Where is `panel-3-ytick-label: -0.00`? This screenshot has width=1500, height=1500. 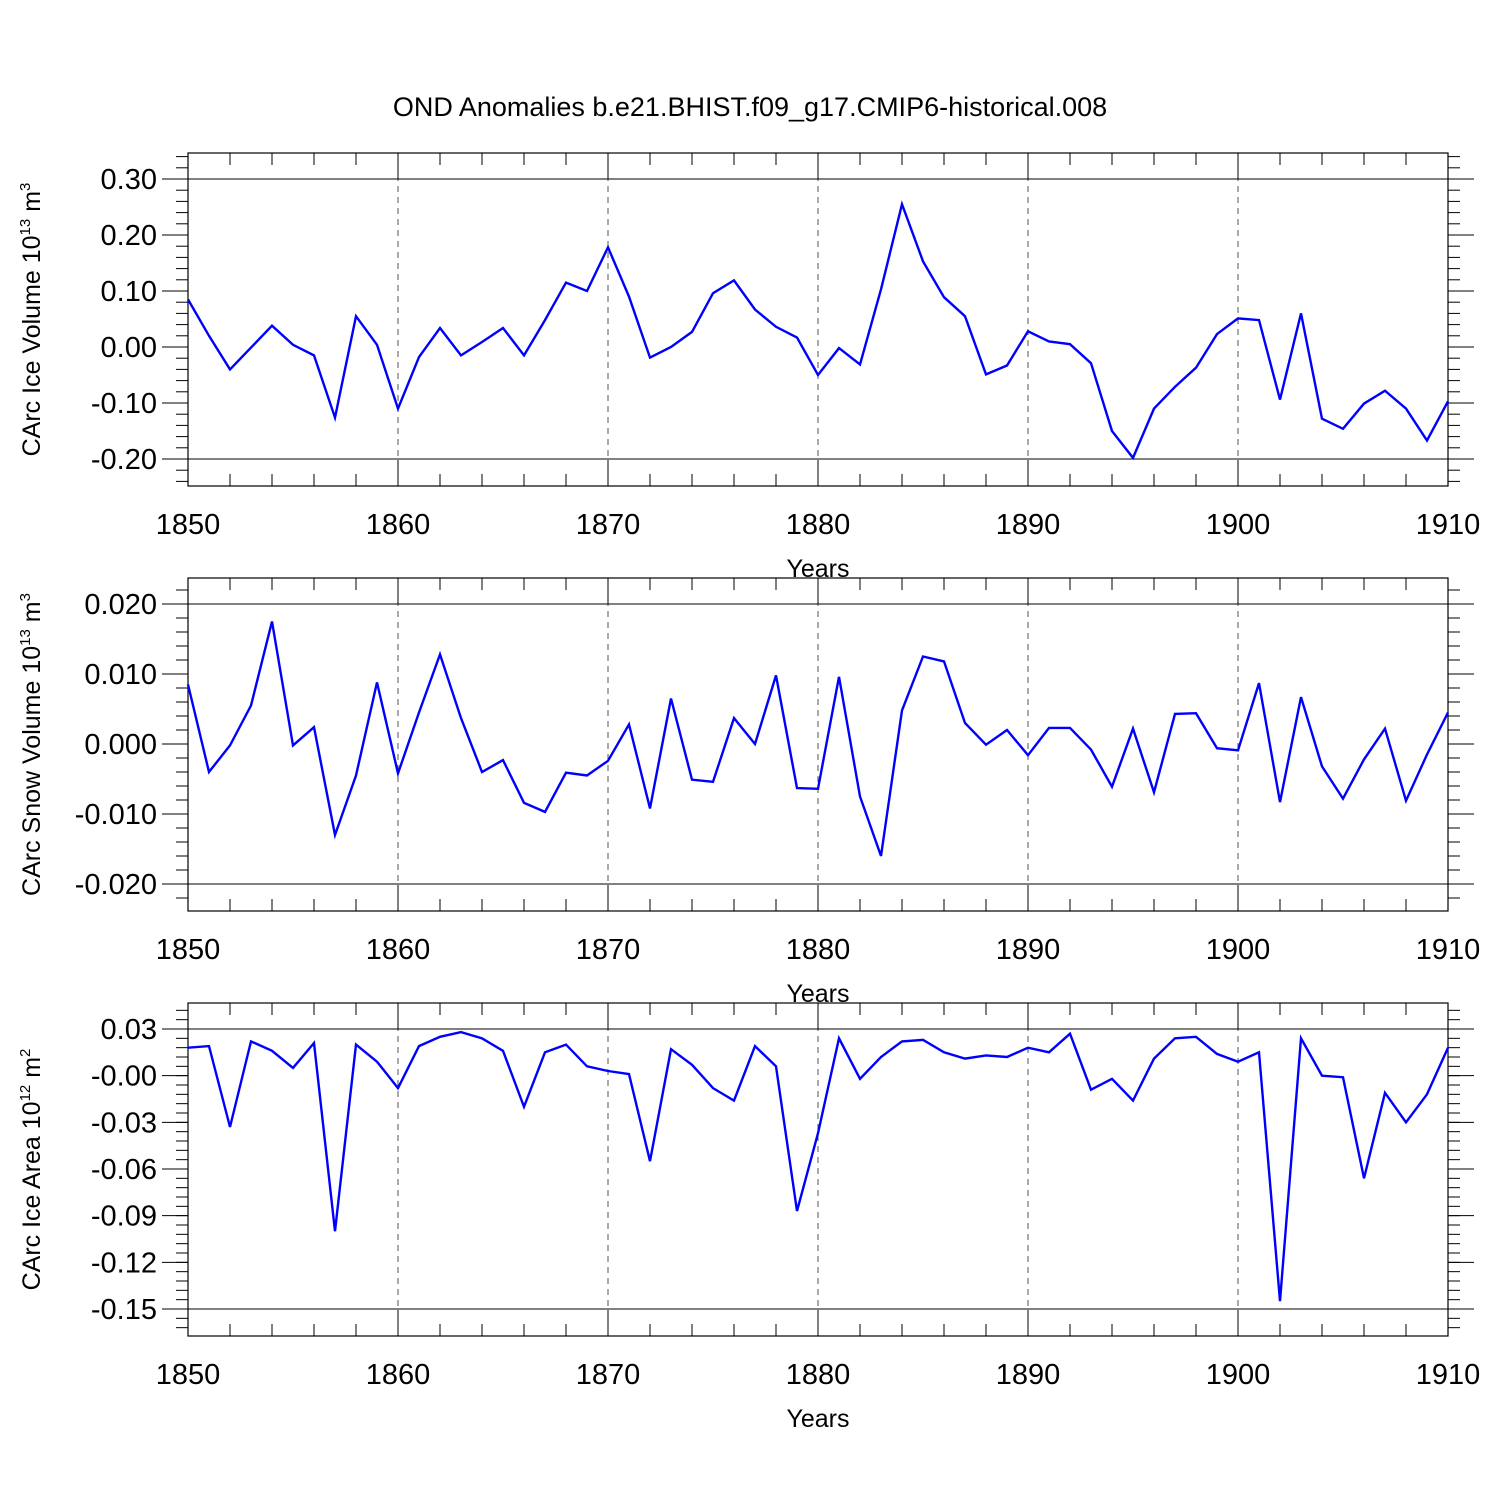
panel-3-ytick-label: -0.00 is located at coordinates (124, 1077).